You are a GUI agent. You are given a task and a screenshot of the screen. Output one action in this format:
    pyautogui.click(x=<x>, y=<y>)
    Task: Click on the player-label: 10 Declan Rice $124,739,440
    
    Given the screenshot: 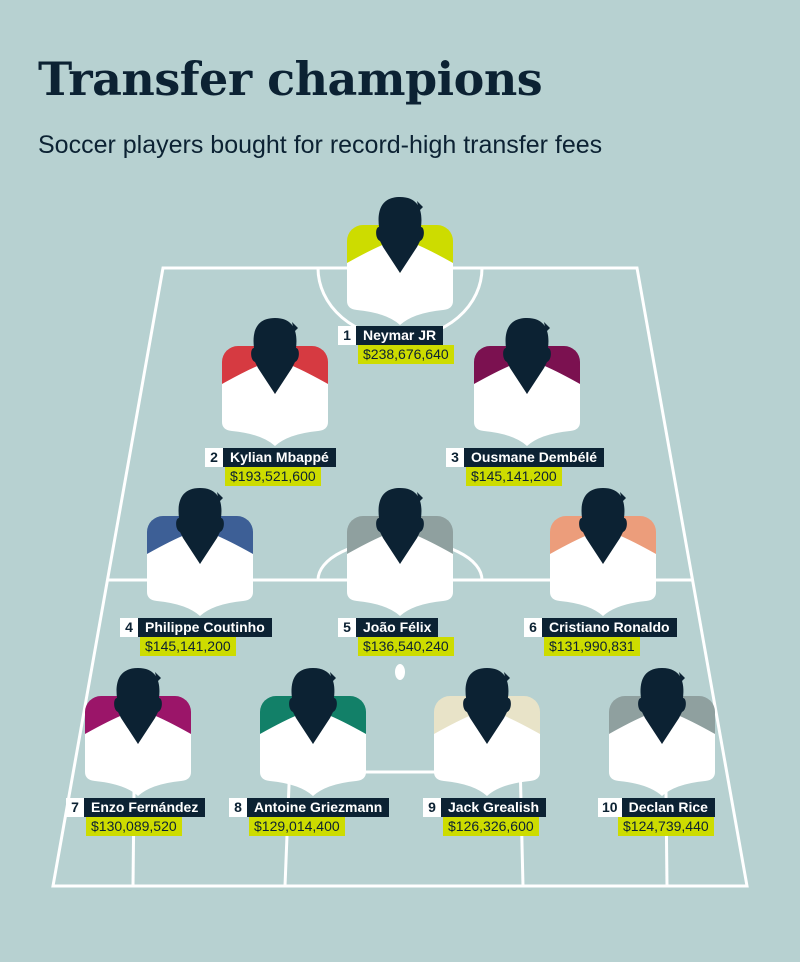 What is the action you would take?
    pyautogui.click(x=656, y=817)
    